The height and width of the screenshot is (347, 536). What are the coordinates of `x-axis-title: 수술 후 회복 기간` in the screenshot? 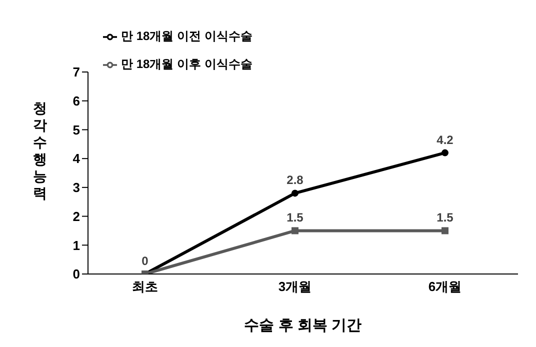 It's located at (303, 325).